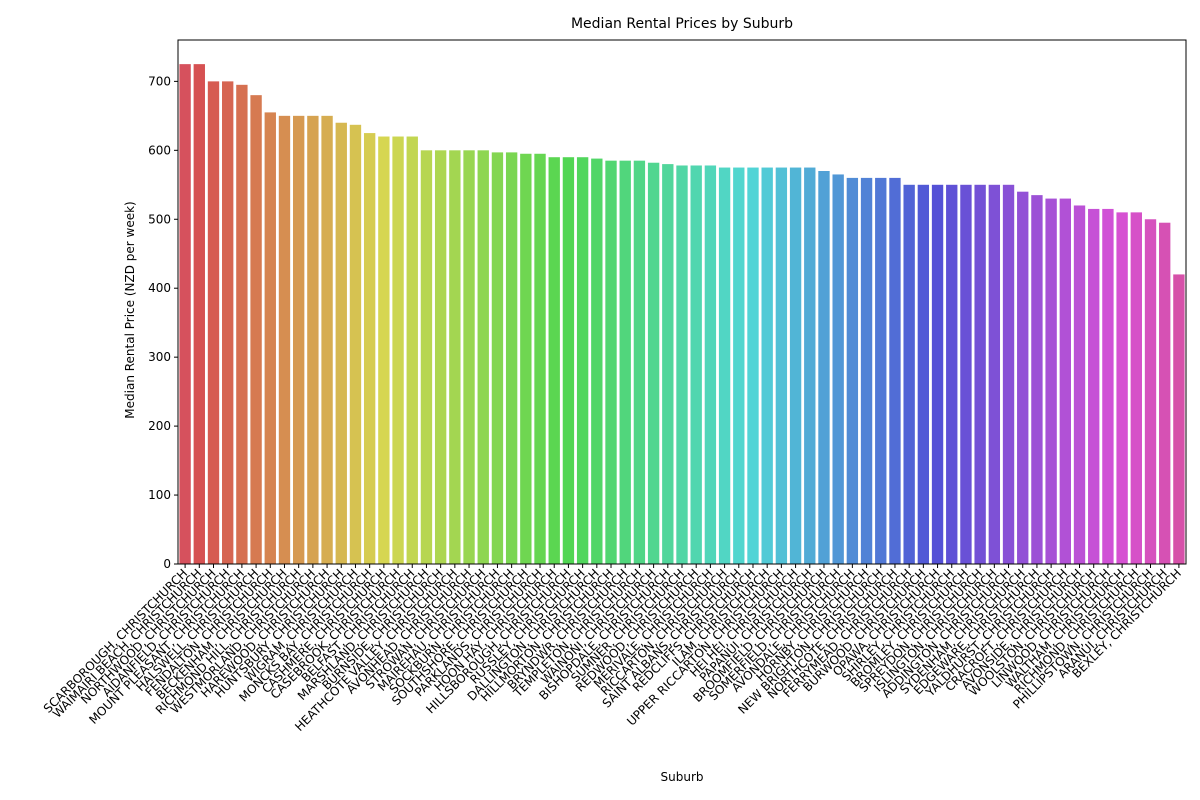 The image size is (1200, 800). Describe the element at coordinates (159, 219) in the screenshot. I see `y-tick-label: 500` at that location.